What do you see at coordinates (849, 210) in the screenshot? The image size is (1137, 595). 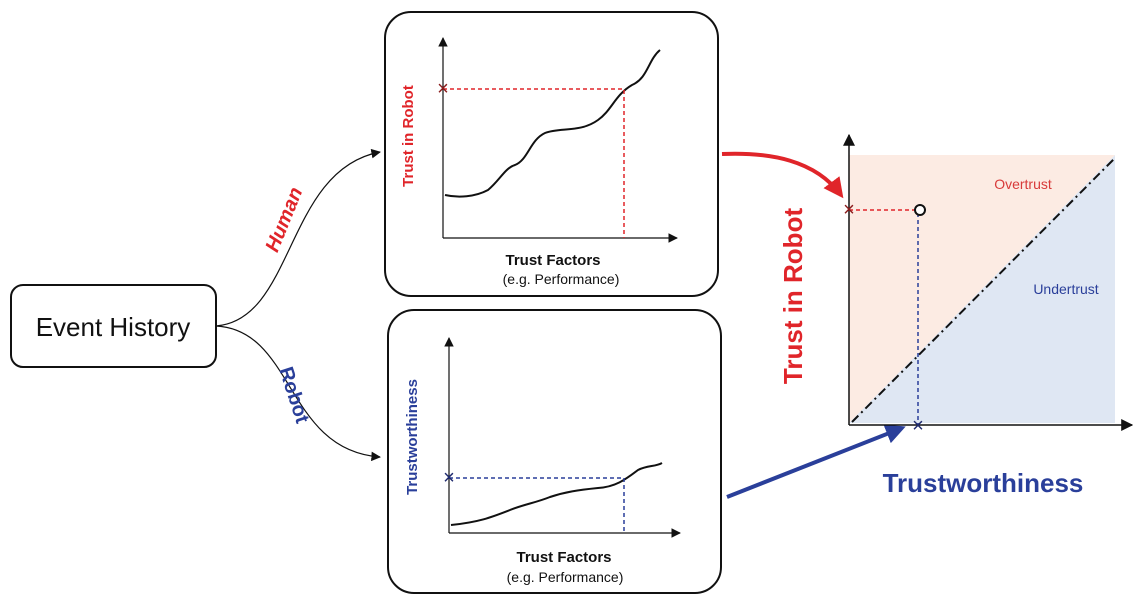 I see `calibration-trust-x-marker: ×` at bounding box center [849, 210].